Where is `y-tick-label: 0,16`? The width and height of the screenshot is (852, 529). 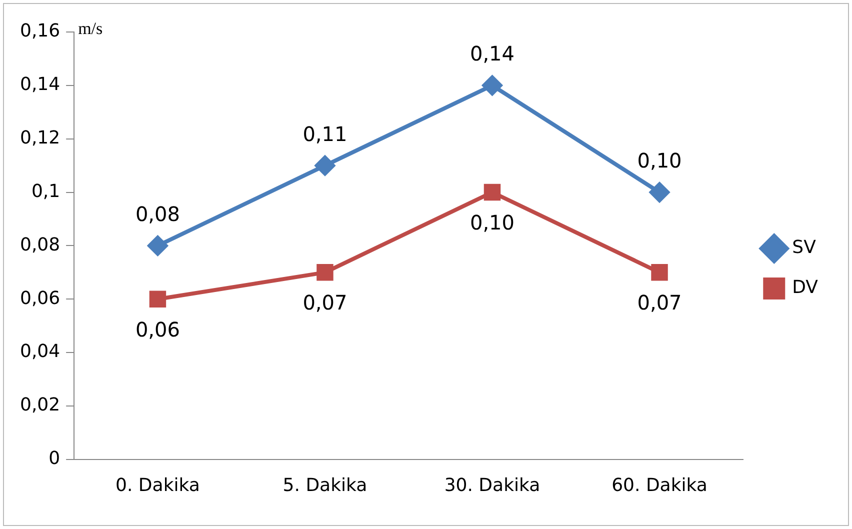 y-tick-label: 0,16 is located at coordinates (40, 31).